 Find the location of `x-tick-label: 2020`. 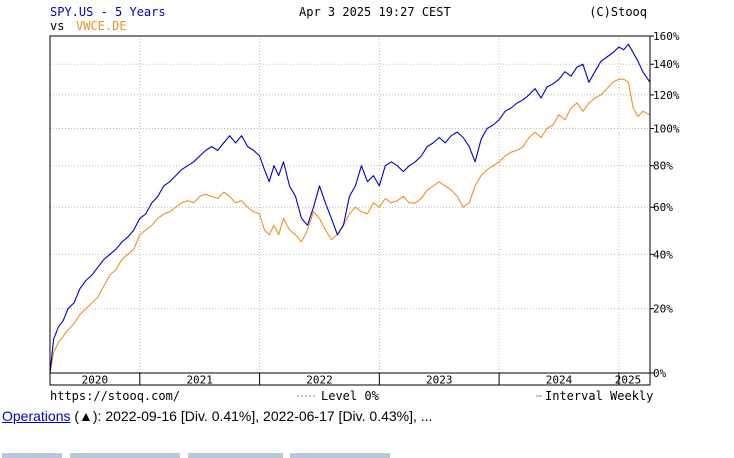

x-tick-label: 2020 is located at coordinates (95, 380).